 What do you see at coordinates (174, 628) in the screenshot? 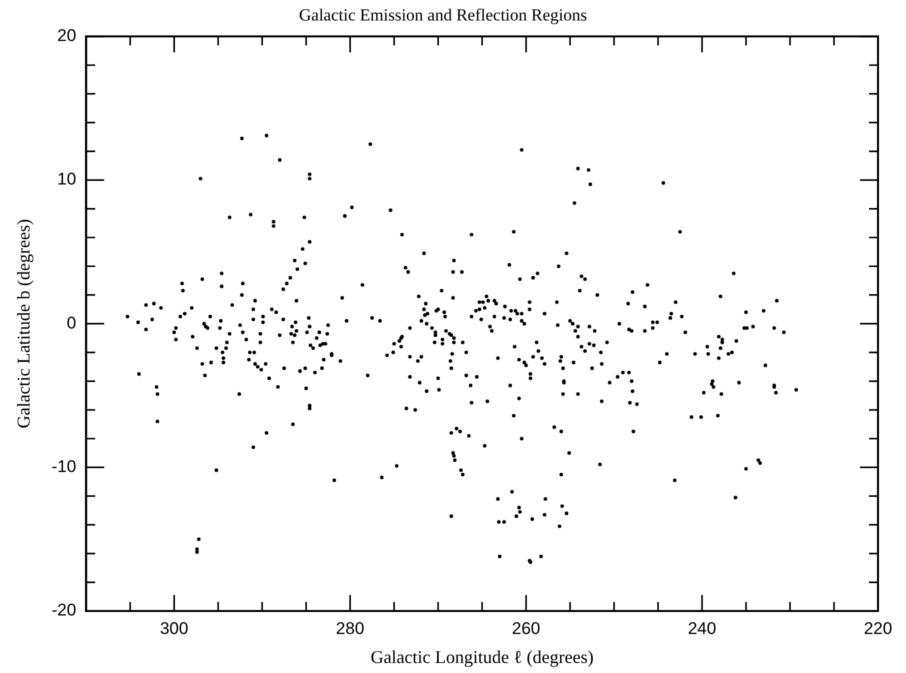
I see `x-tick-label: 300` at bounding box center [174, 628].